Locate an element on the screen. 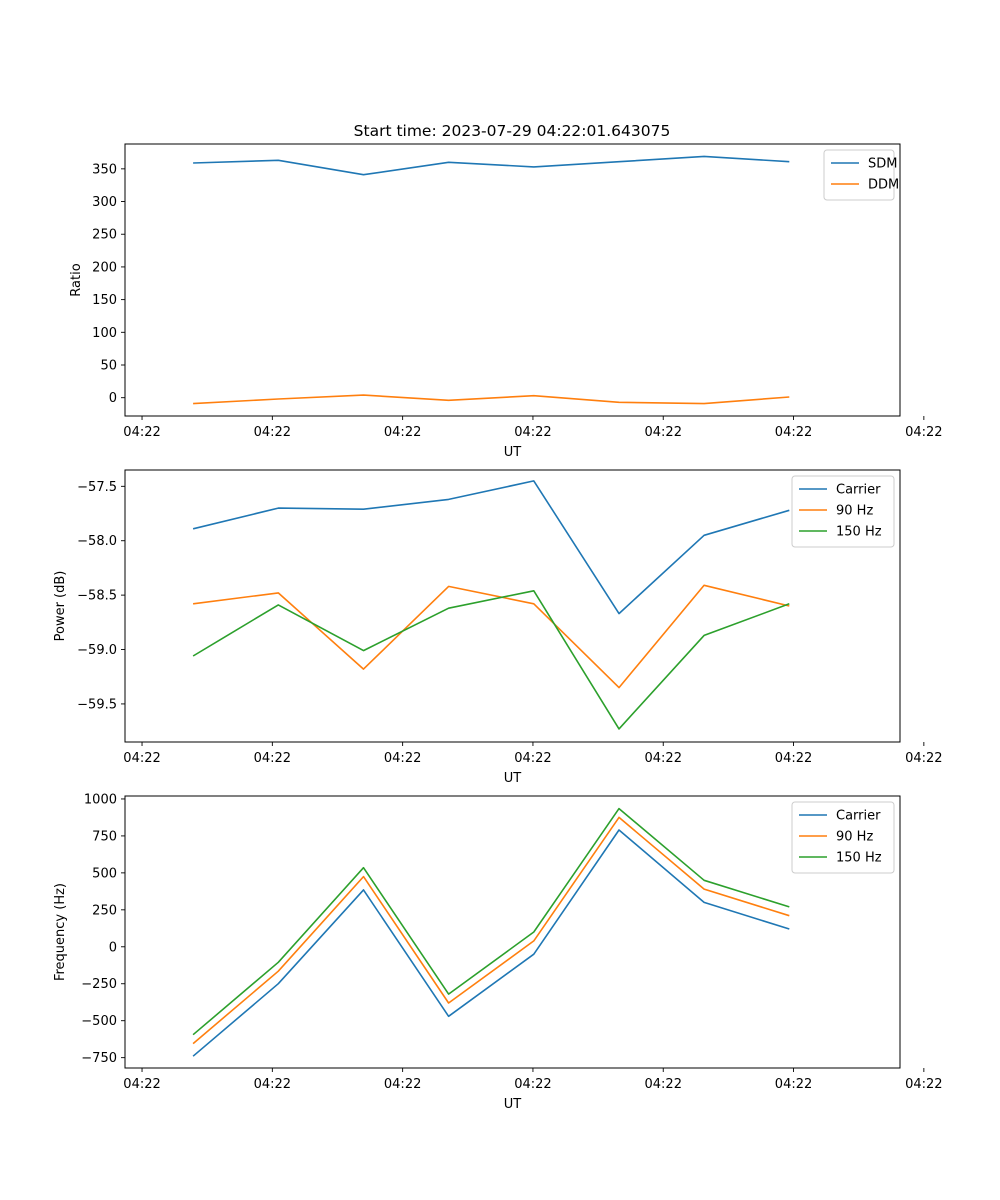 This screenshot has height=1200, width=1000. y-axis-label: Ratio is located at coordinates (76, 279).